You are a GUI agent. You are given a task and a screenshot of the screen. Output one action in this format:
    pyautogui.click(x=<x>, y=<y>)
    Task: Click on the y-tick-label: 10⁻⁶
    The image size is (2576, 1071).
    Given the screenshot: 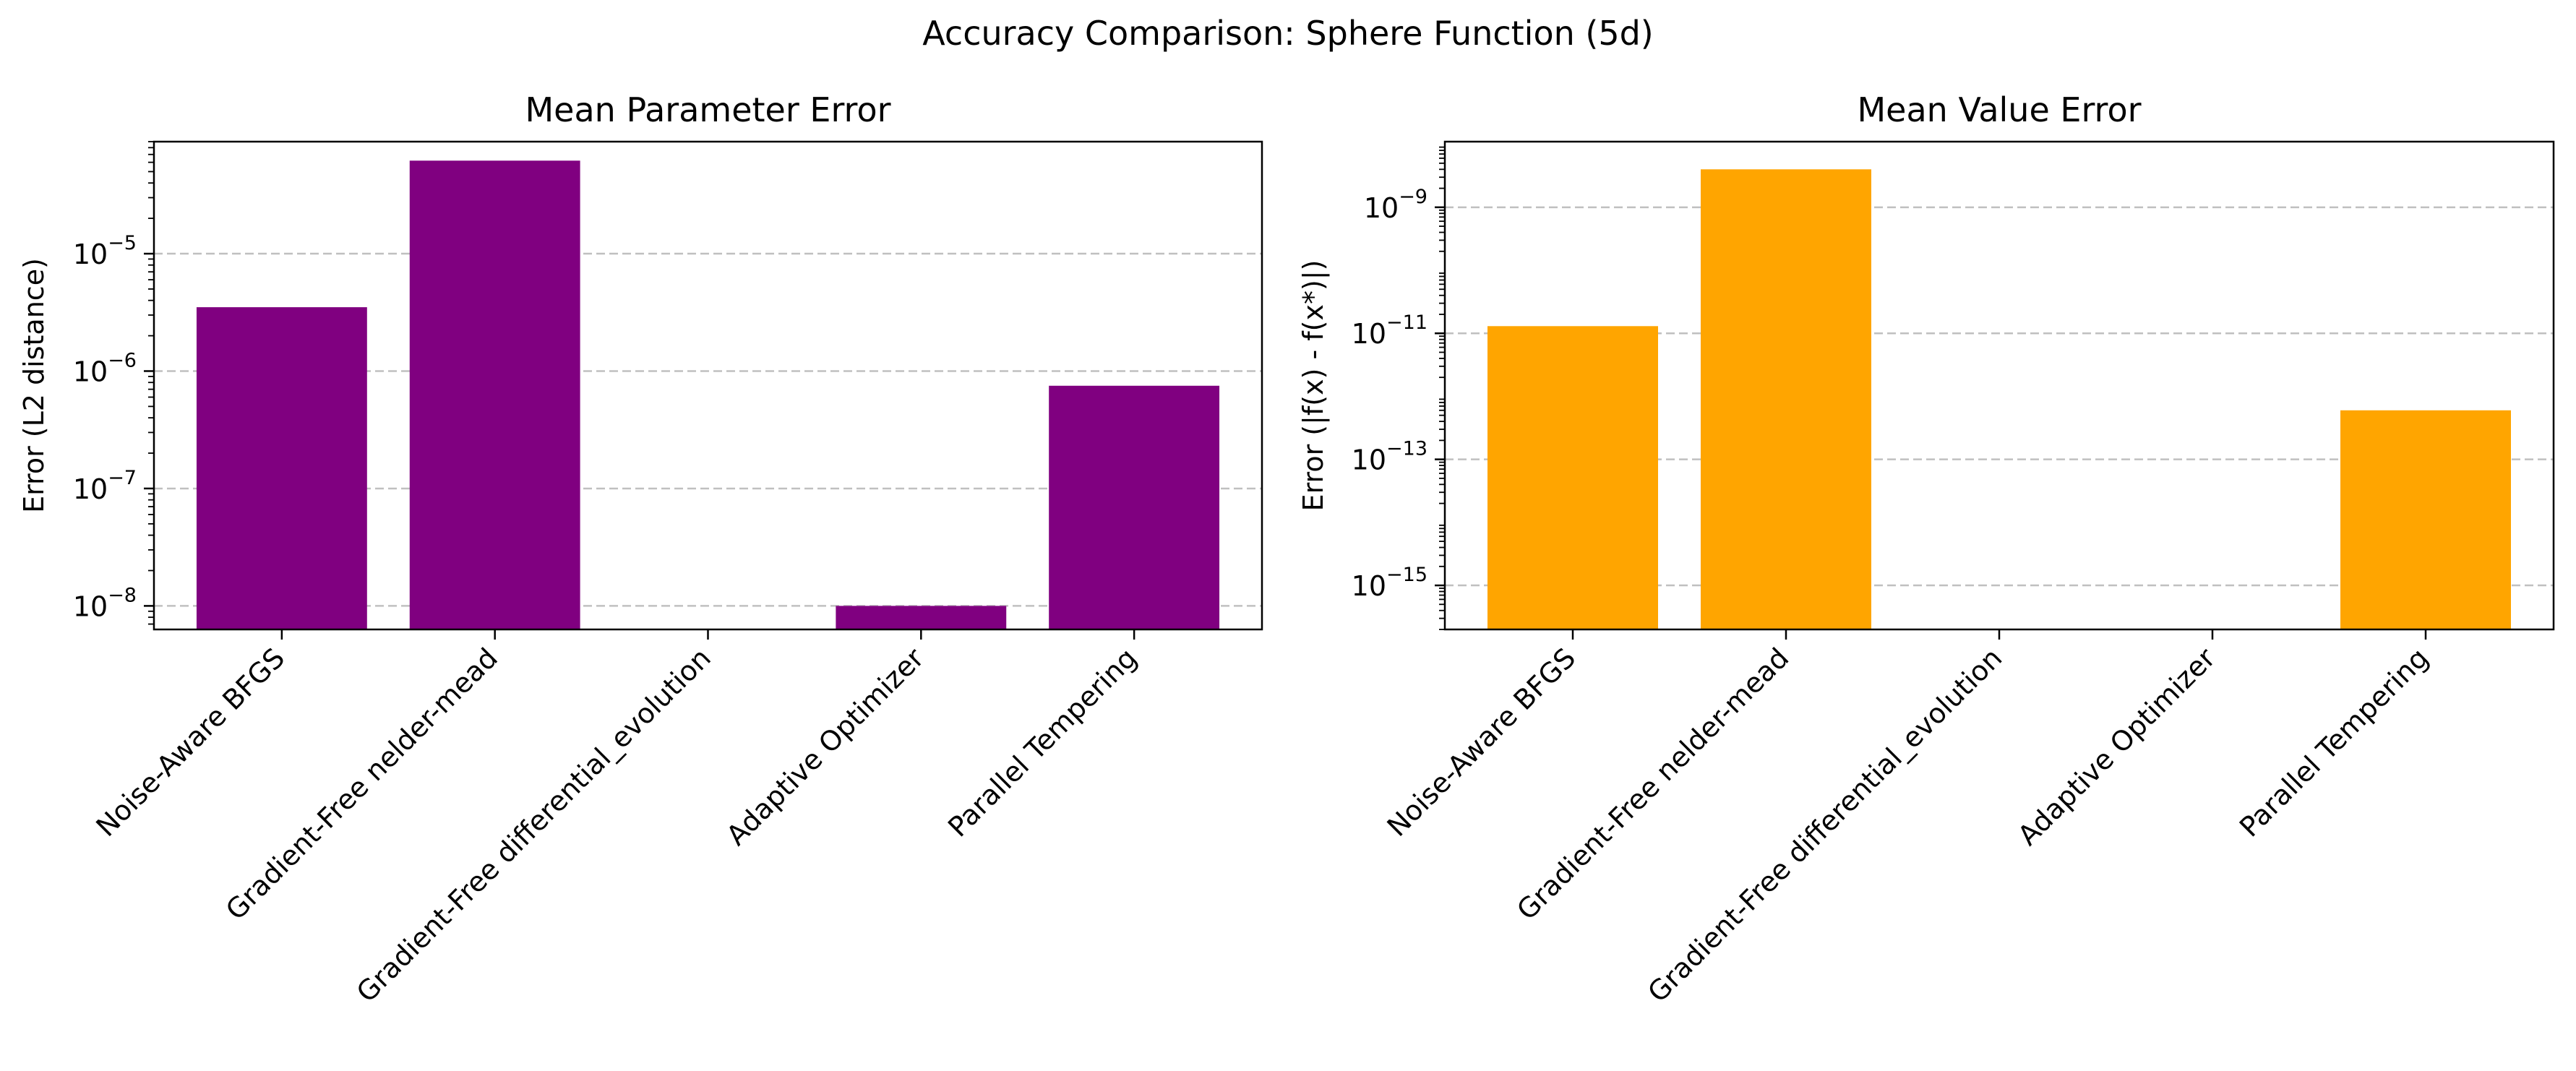 What is the action you would take?
    pyautogui.click(x=105, y=368)
    